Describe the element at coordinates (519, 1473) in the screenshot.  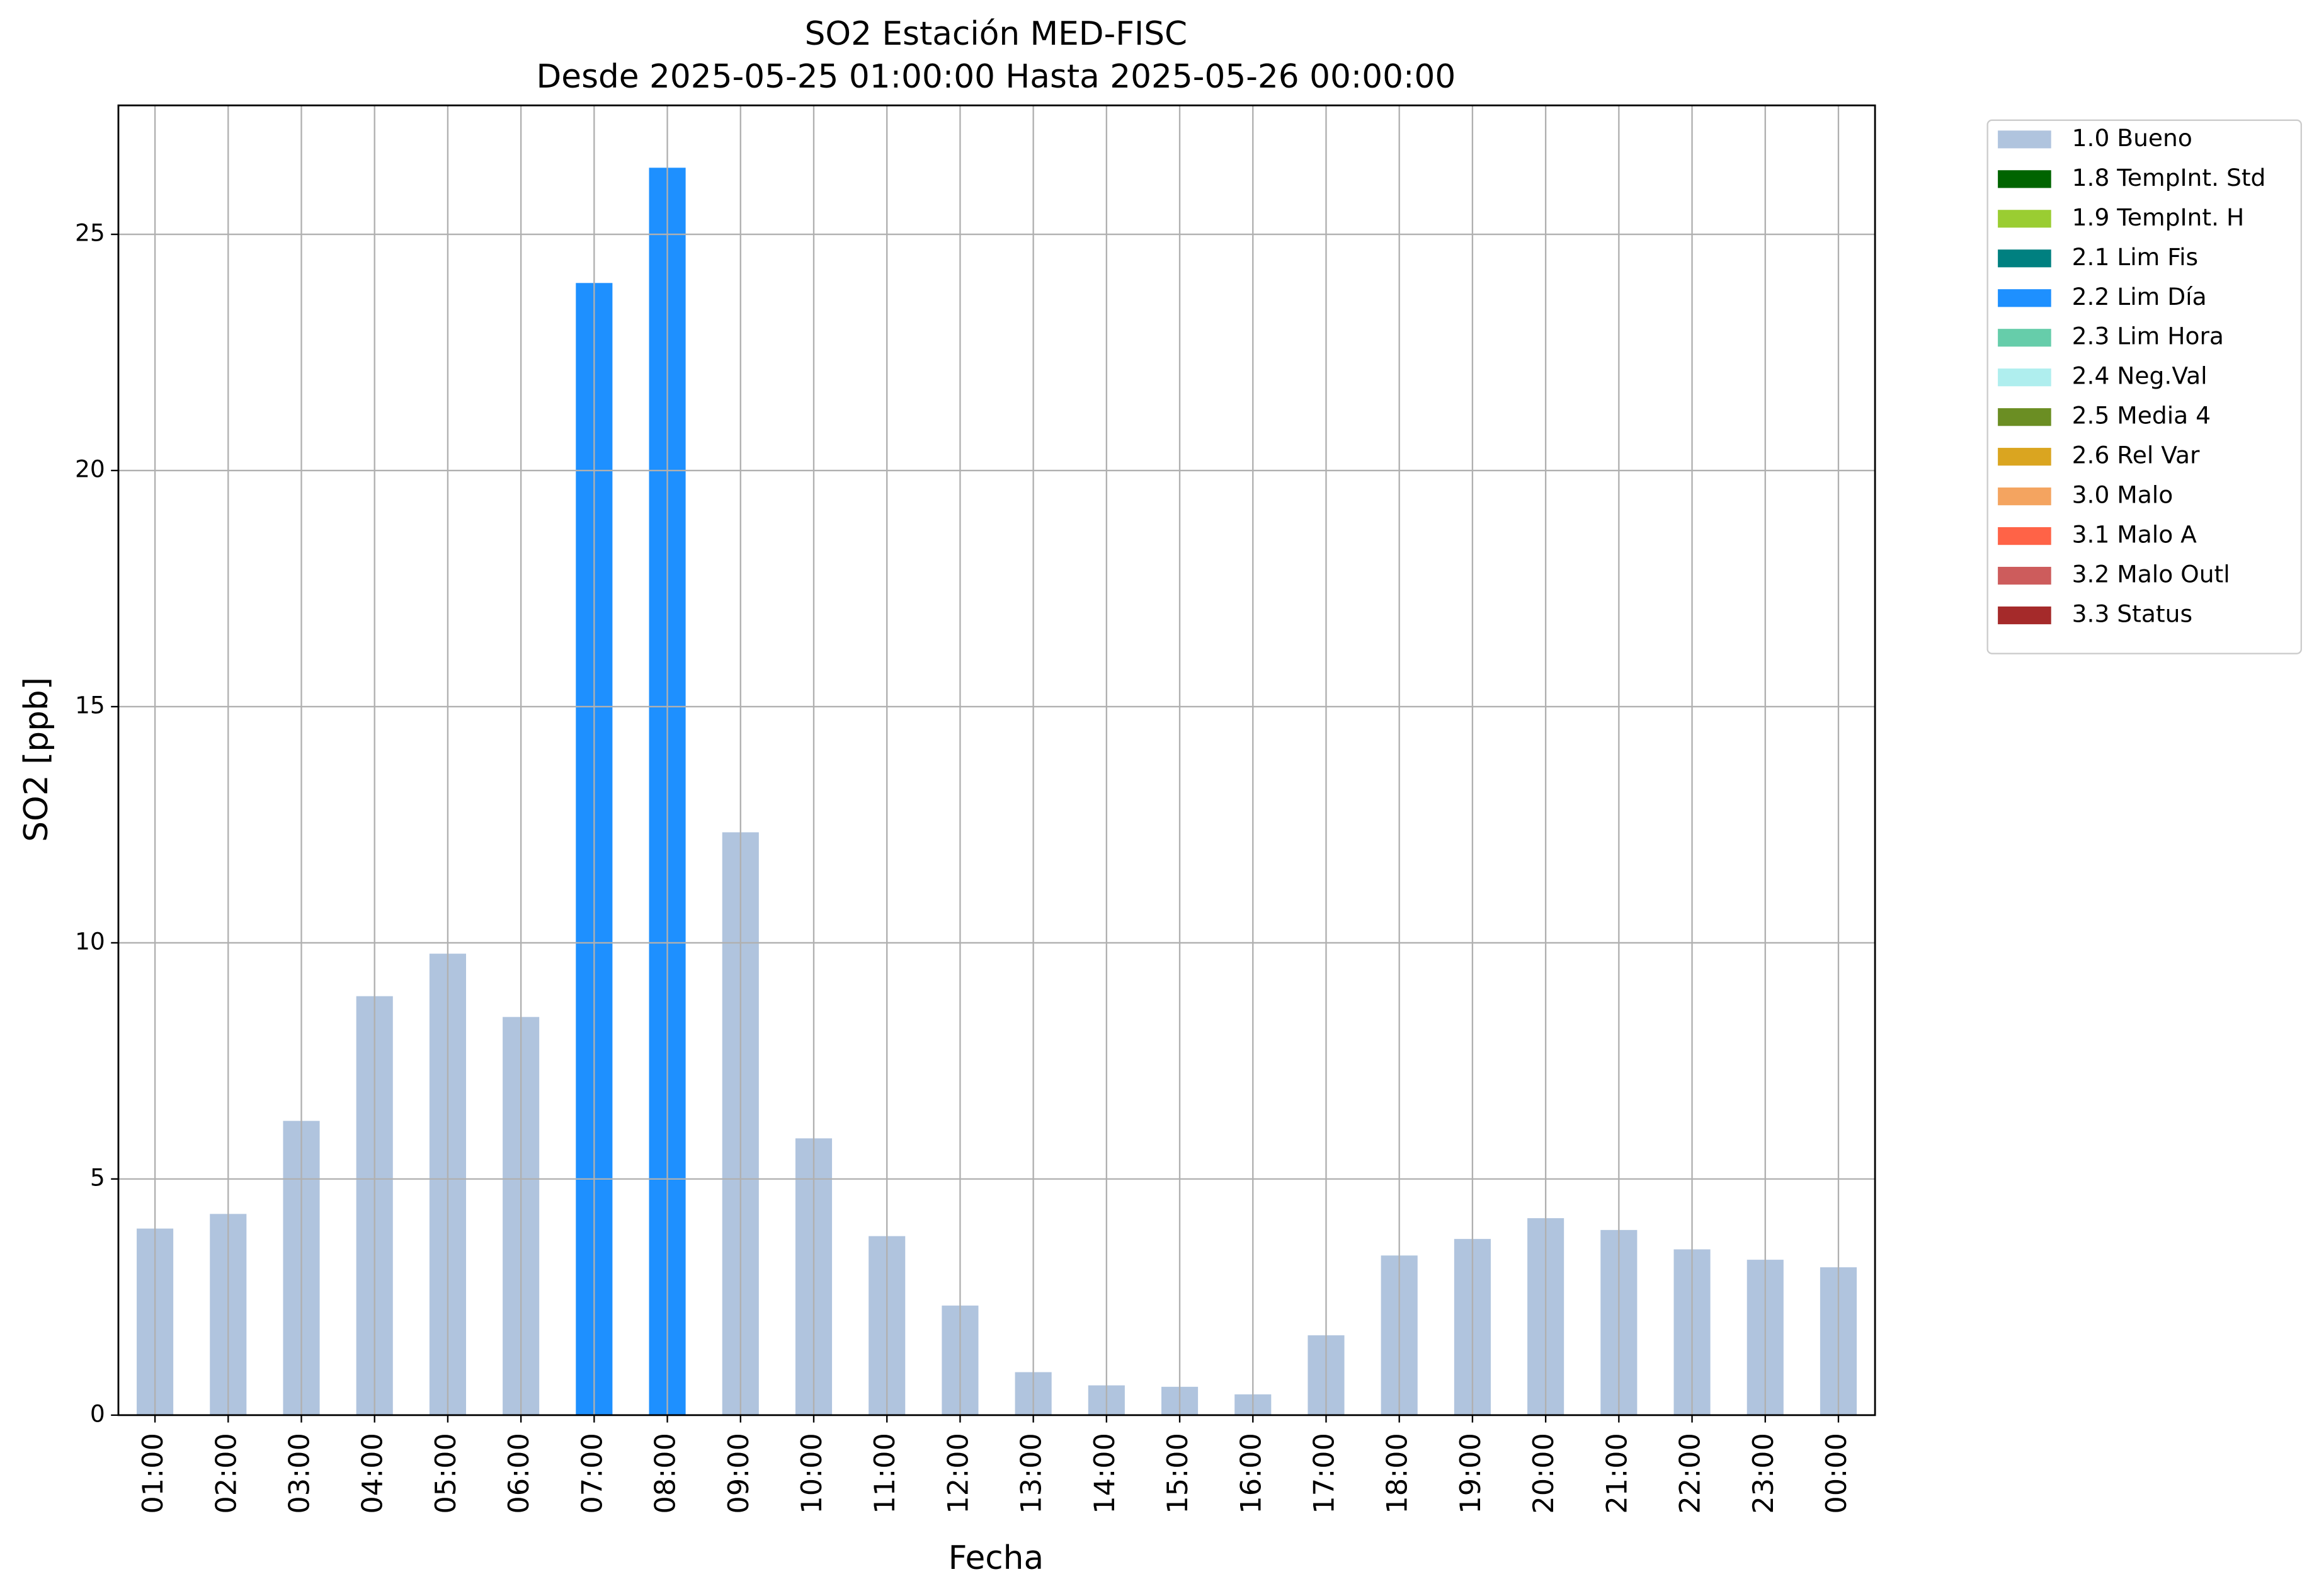
I see `x-tick-label: 06:00` at that location.